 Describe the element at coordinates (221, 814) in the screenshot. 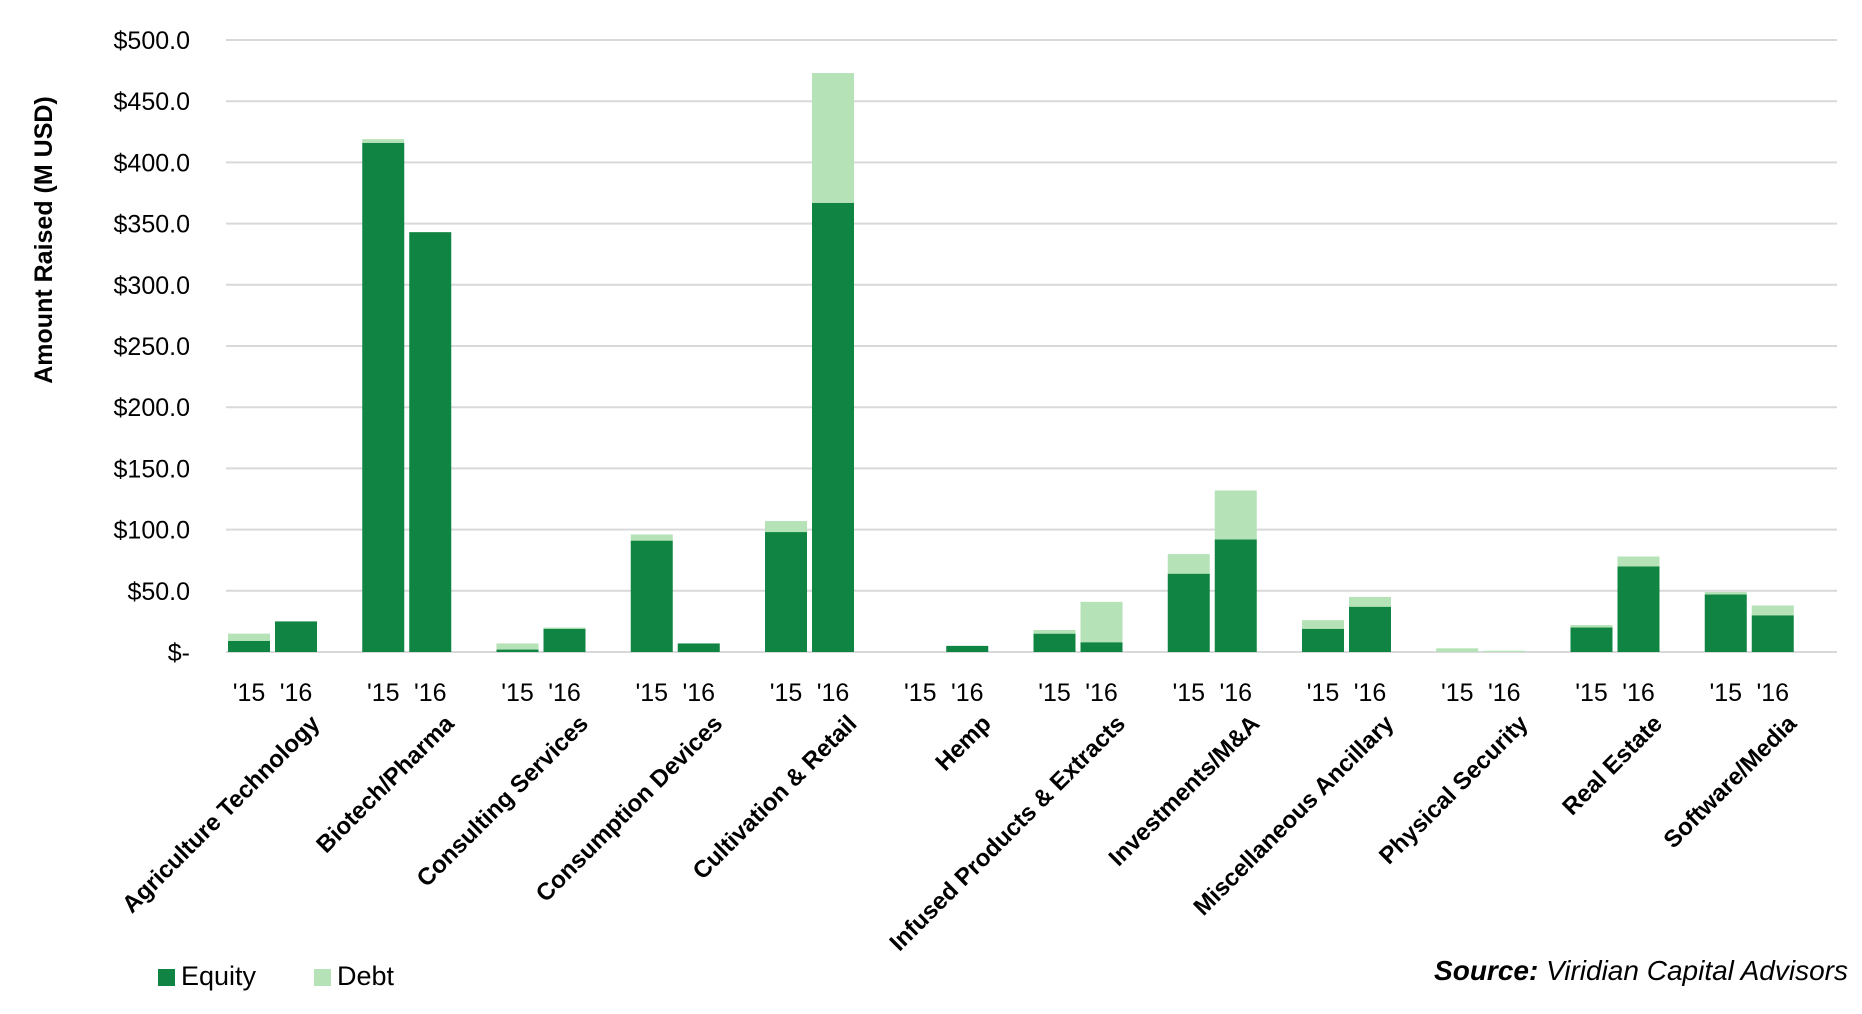

I see `category-label: Agriculture Technology` at that location.